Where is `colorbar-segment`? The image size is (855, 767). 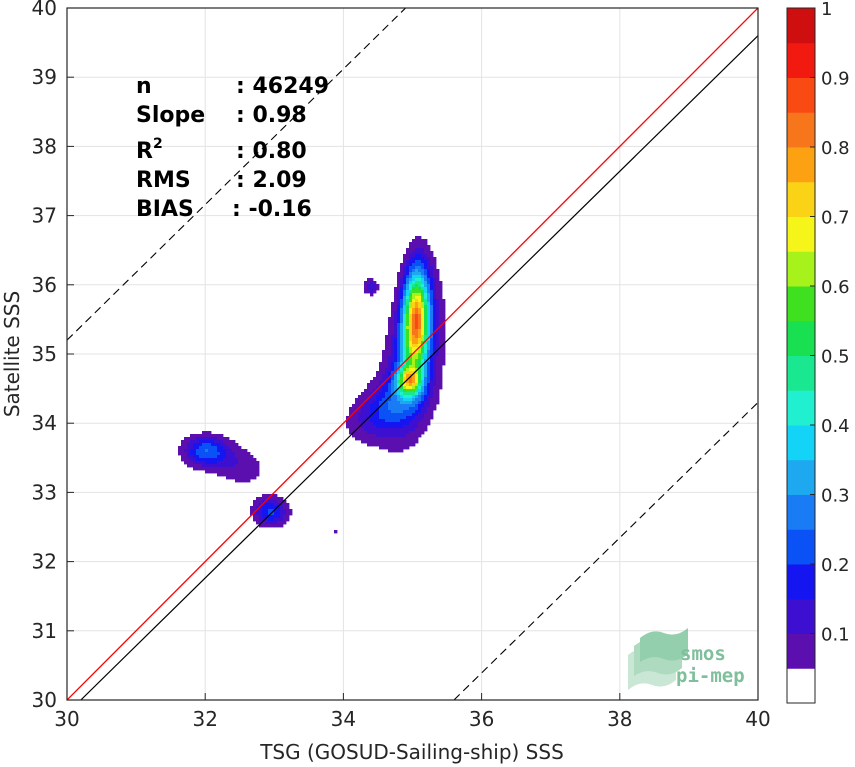
colorbar-segment is located at coordinates (801, 616).